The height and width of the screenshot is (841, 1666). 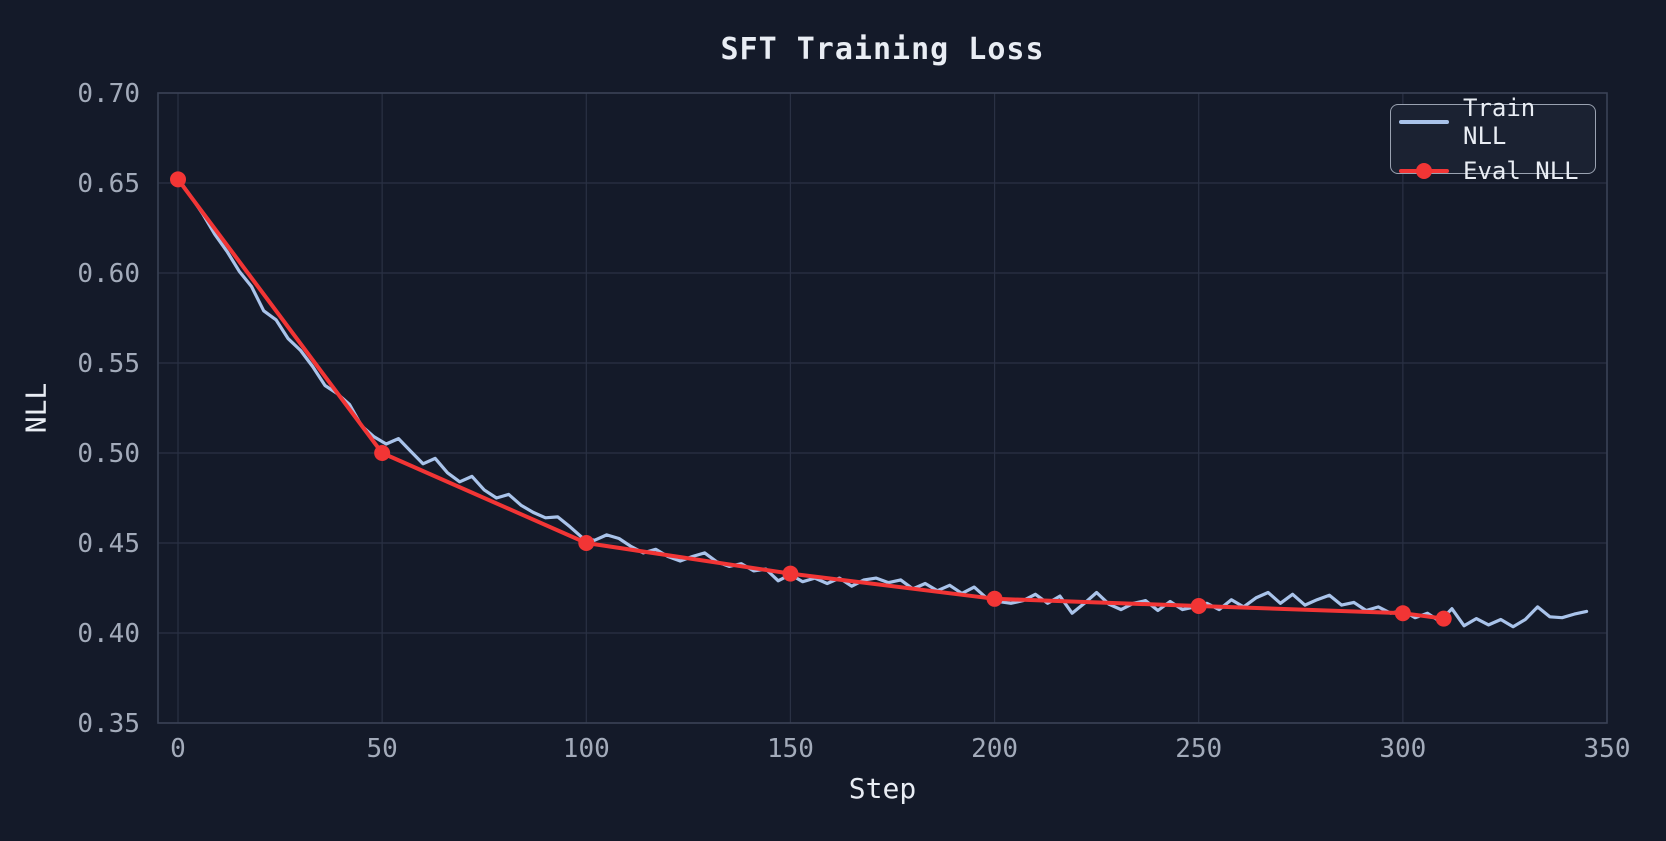 I want to click on x-tick-label: 100, so click(x=586, y=749).